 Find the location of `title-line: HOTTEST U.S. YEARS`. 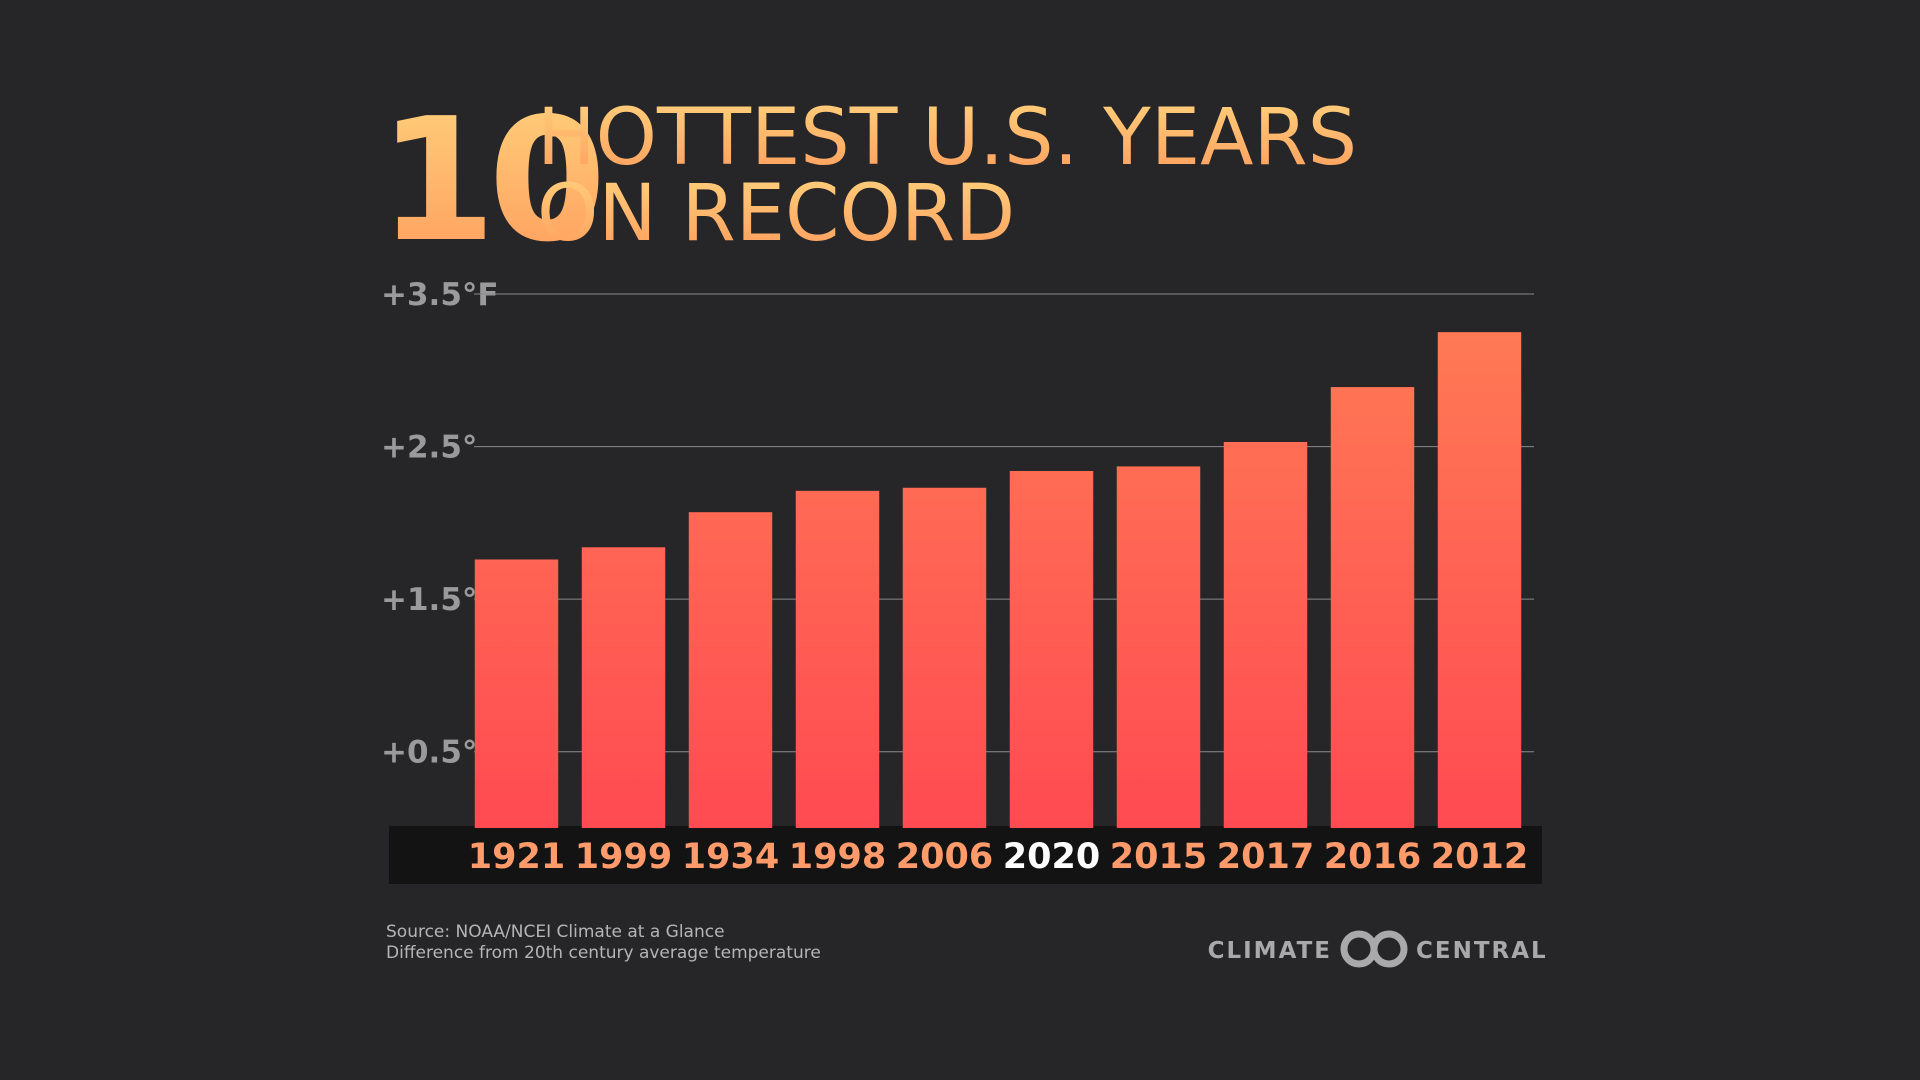

title-line: HOTTEST U.S. YEARS is located at coordinates (947, 138).